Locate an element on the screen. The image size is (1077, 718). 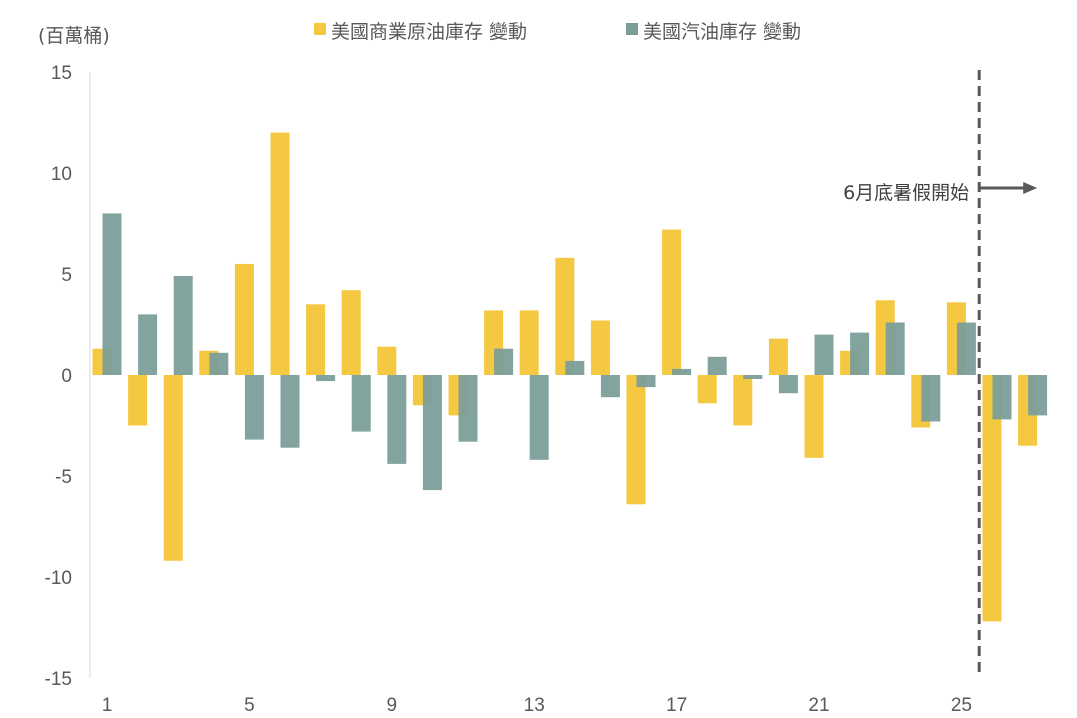
y-tick-label: 5 is located at coordinates (66, 275).